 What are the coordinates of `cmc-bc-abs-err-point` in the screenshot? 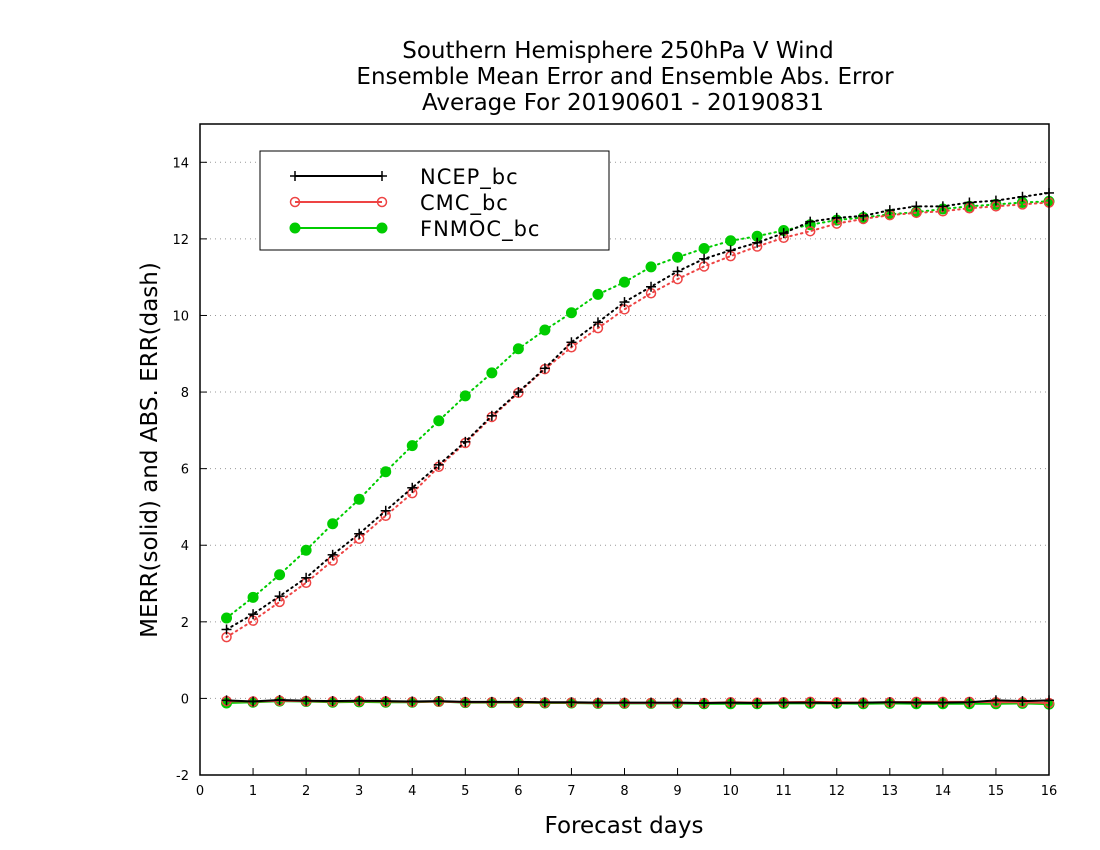 It's located at (810, 231).